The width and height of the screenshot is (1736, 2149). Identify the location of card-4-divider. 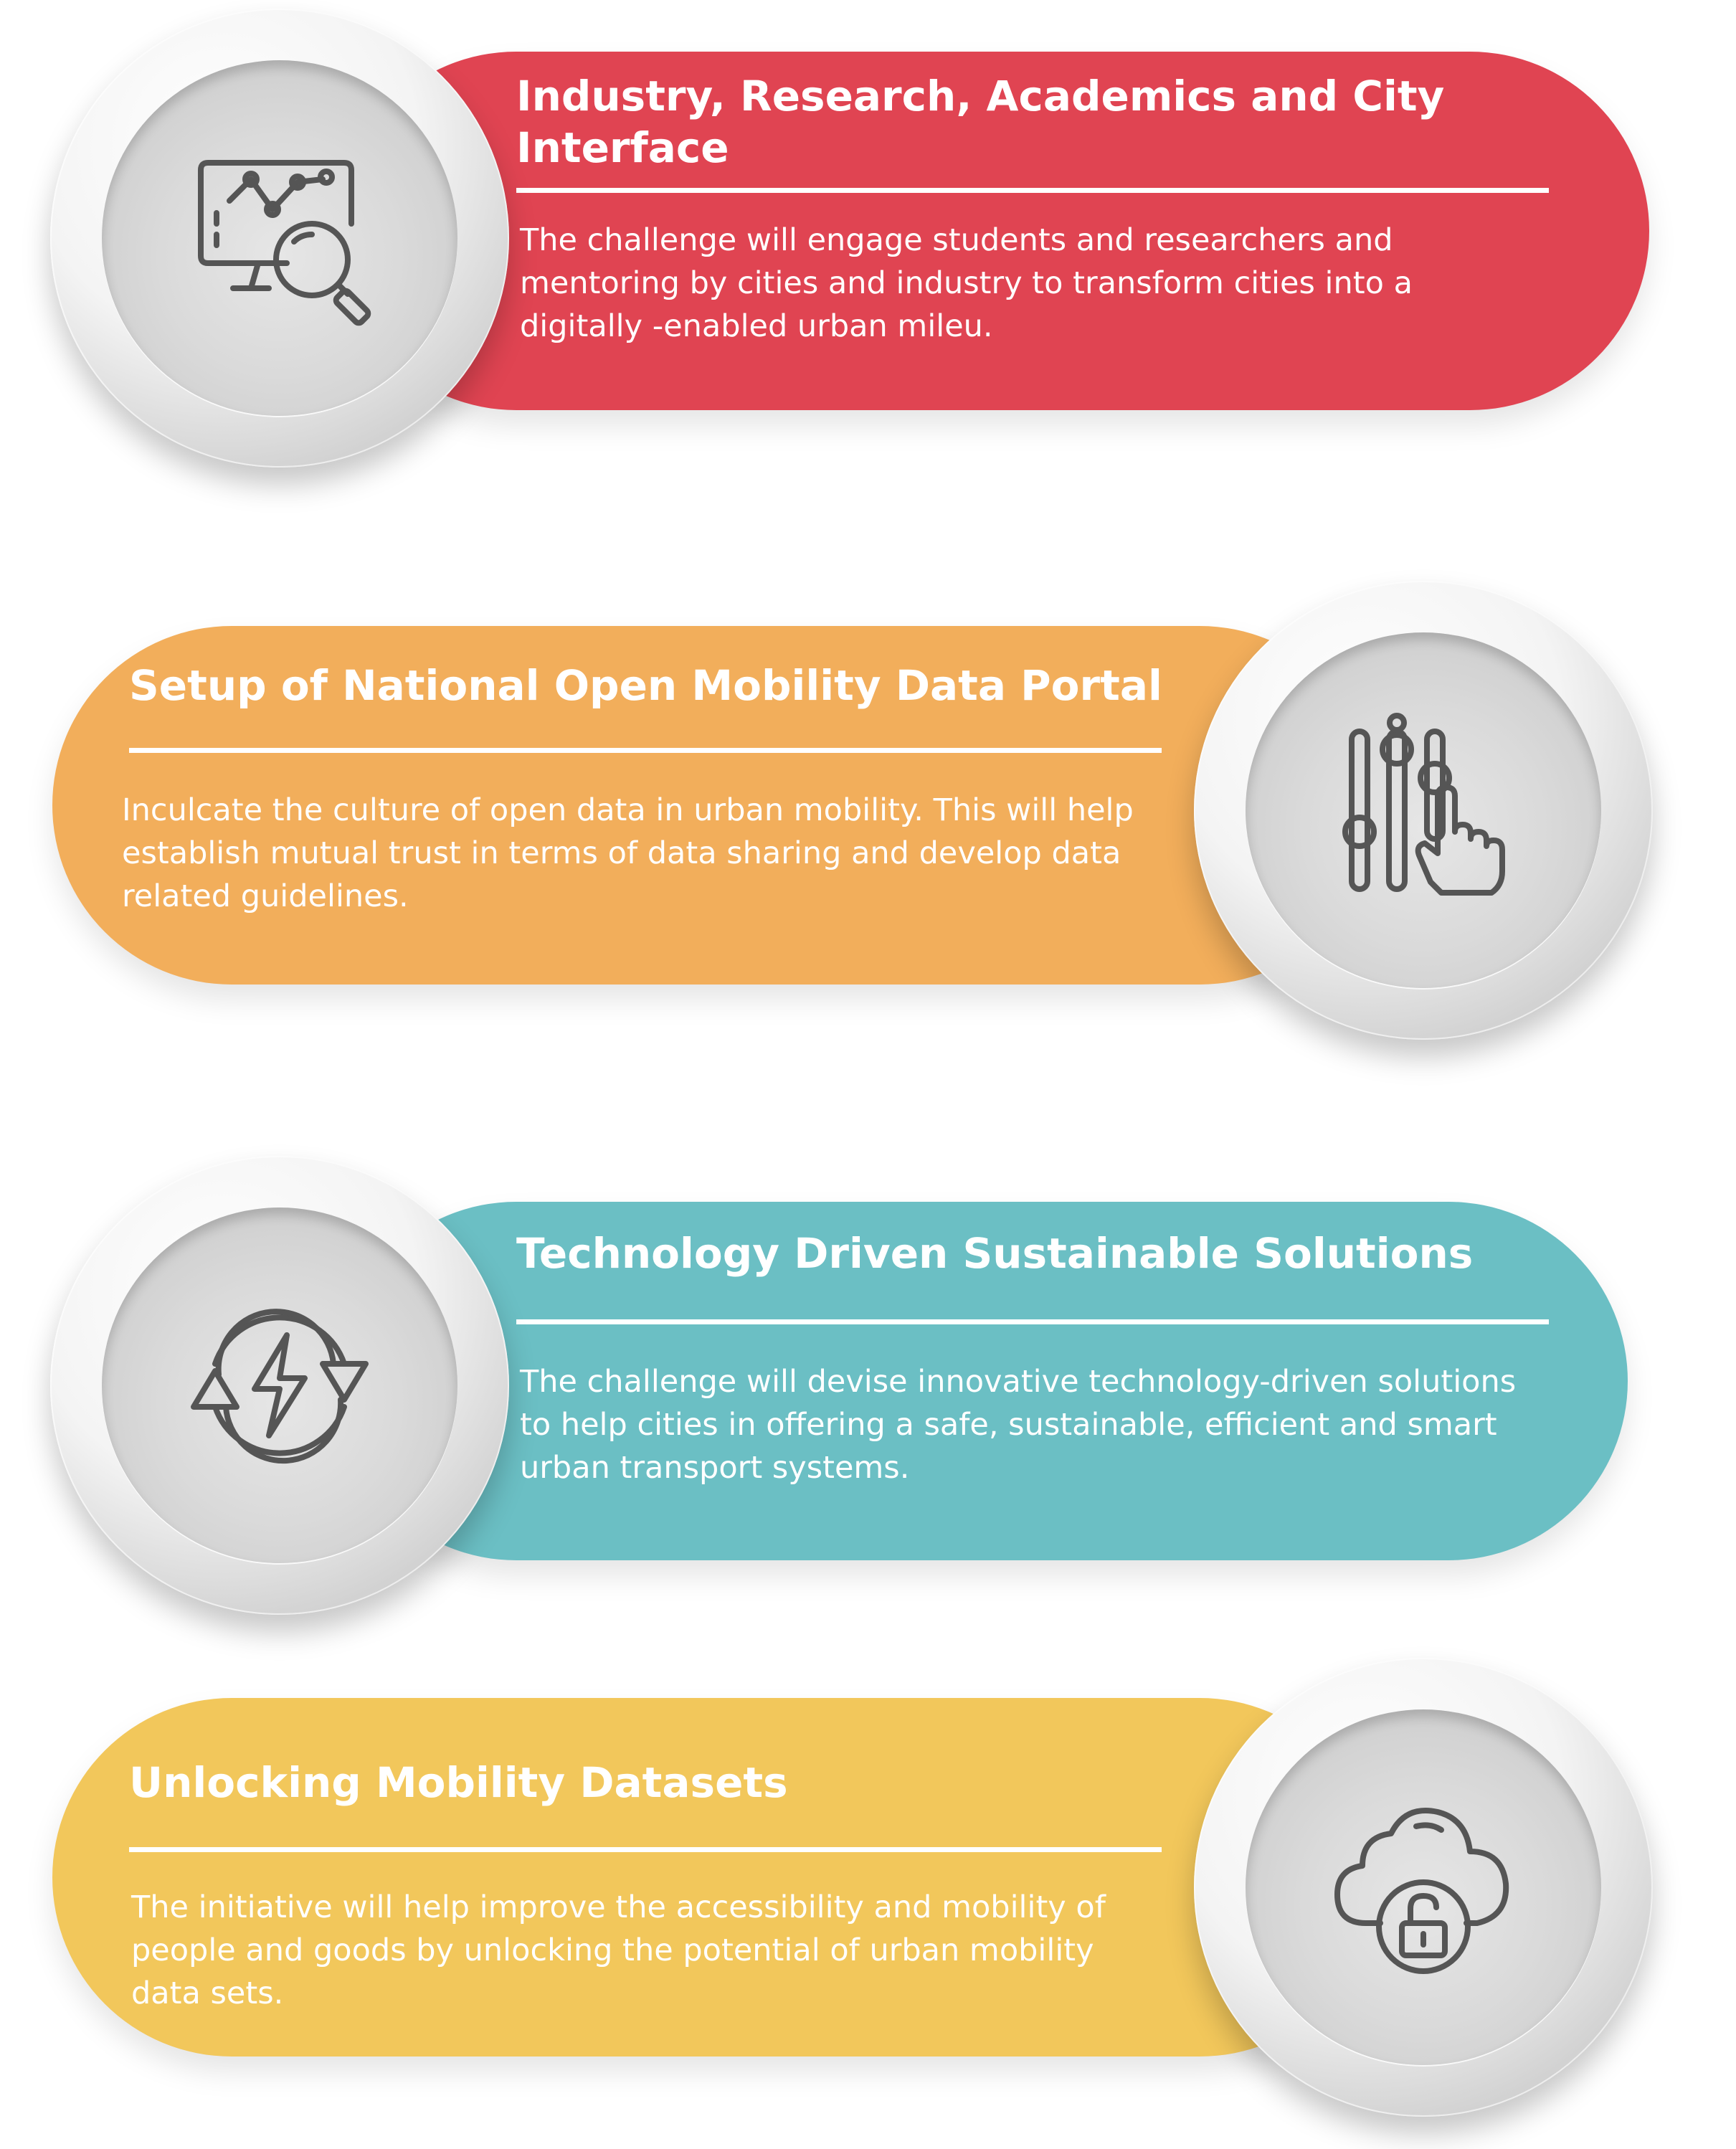
(645, 1850).